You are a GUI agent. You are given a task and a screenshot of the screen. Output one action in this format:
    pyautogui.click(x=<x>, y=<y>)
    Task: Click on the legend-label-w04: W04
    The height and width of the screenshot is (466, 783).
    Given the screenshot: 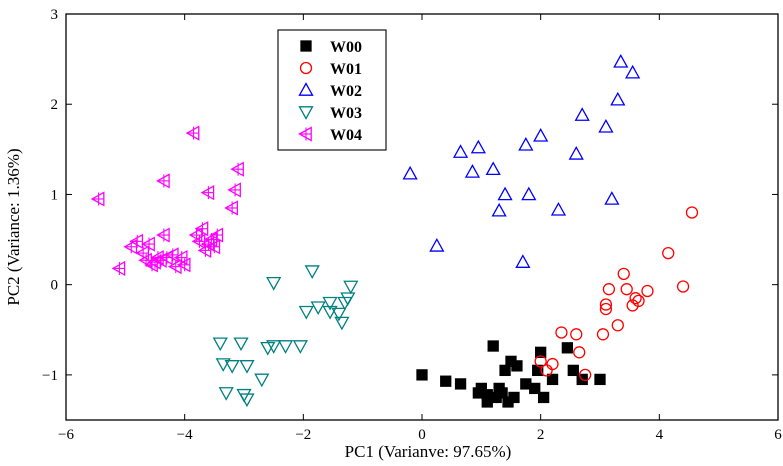 What is the action you would take?
    pyautogui.click(x=346, y=135)
    